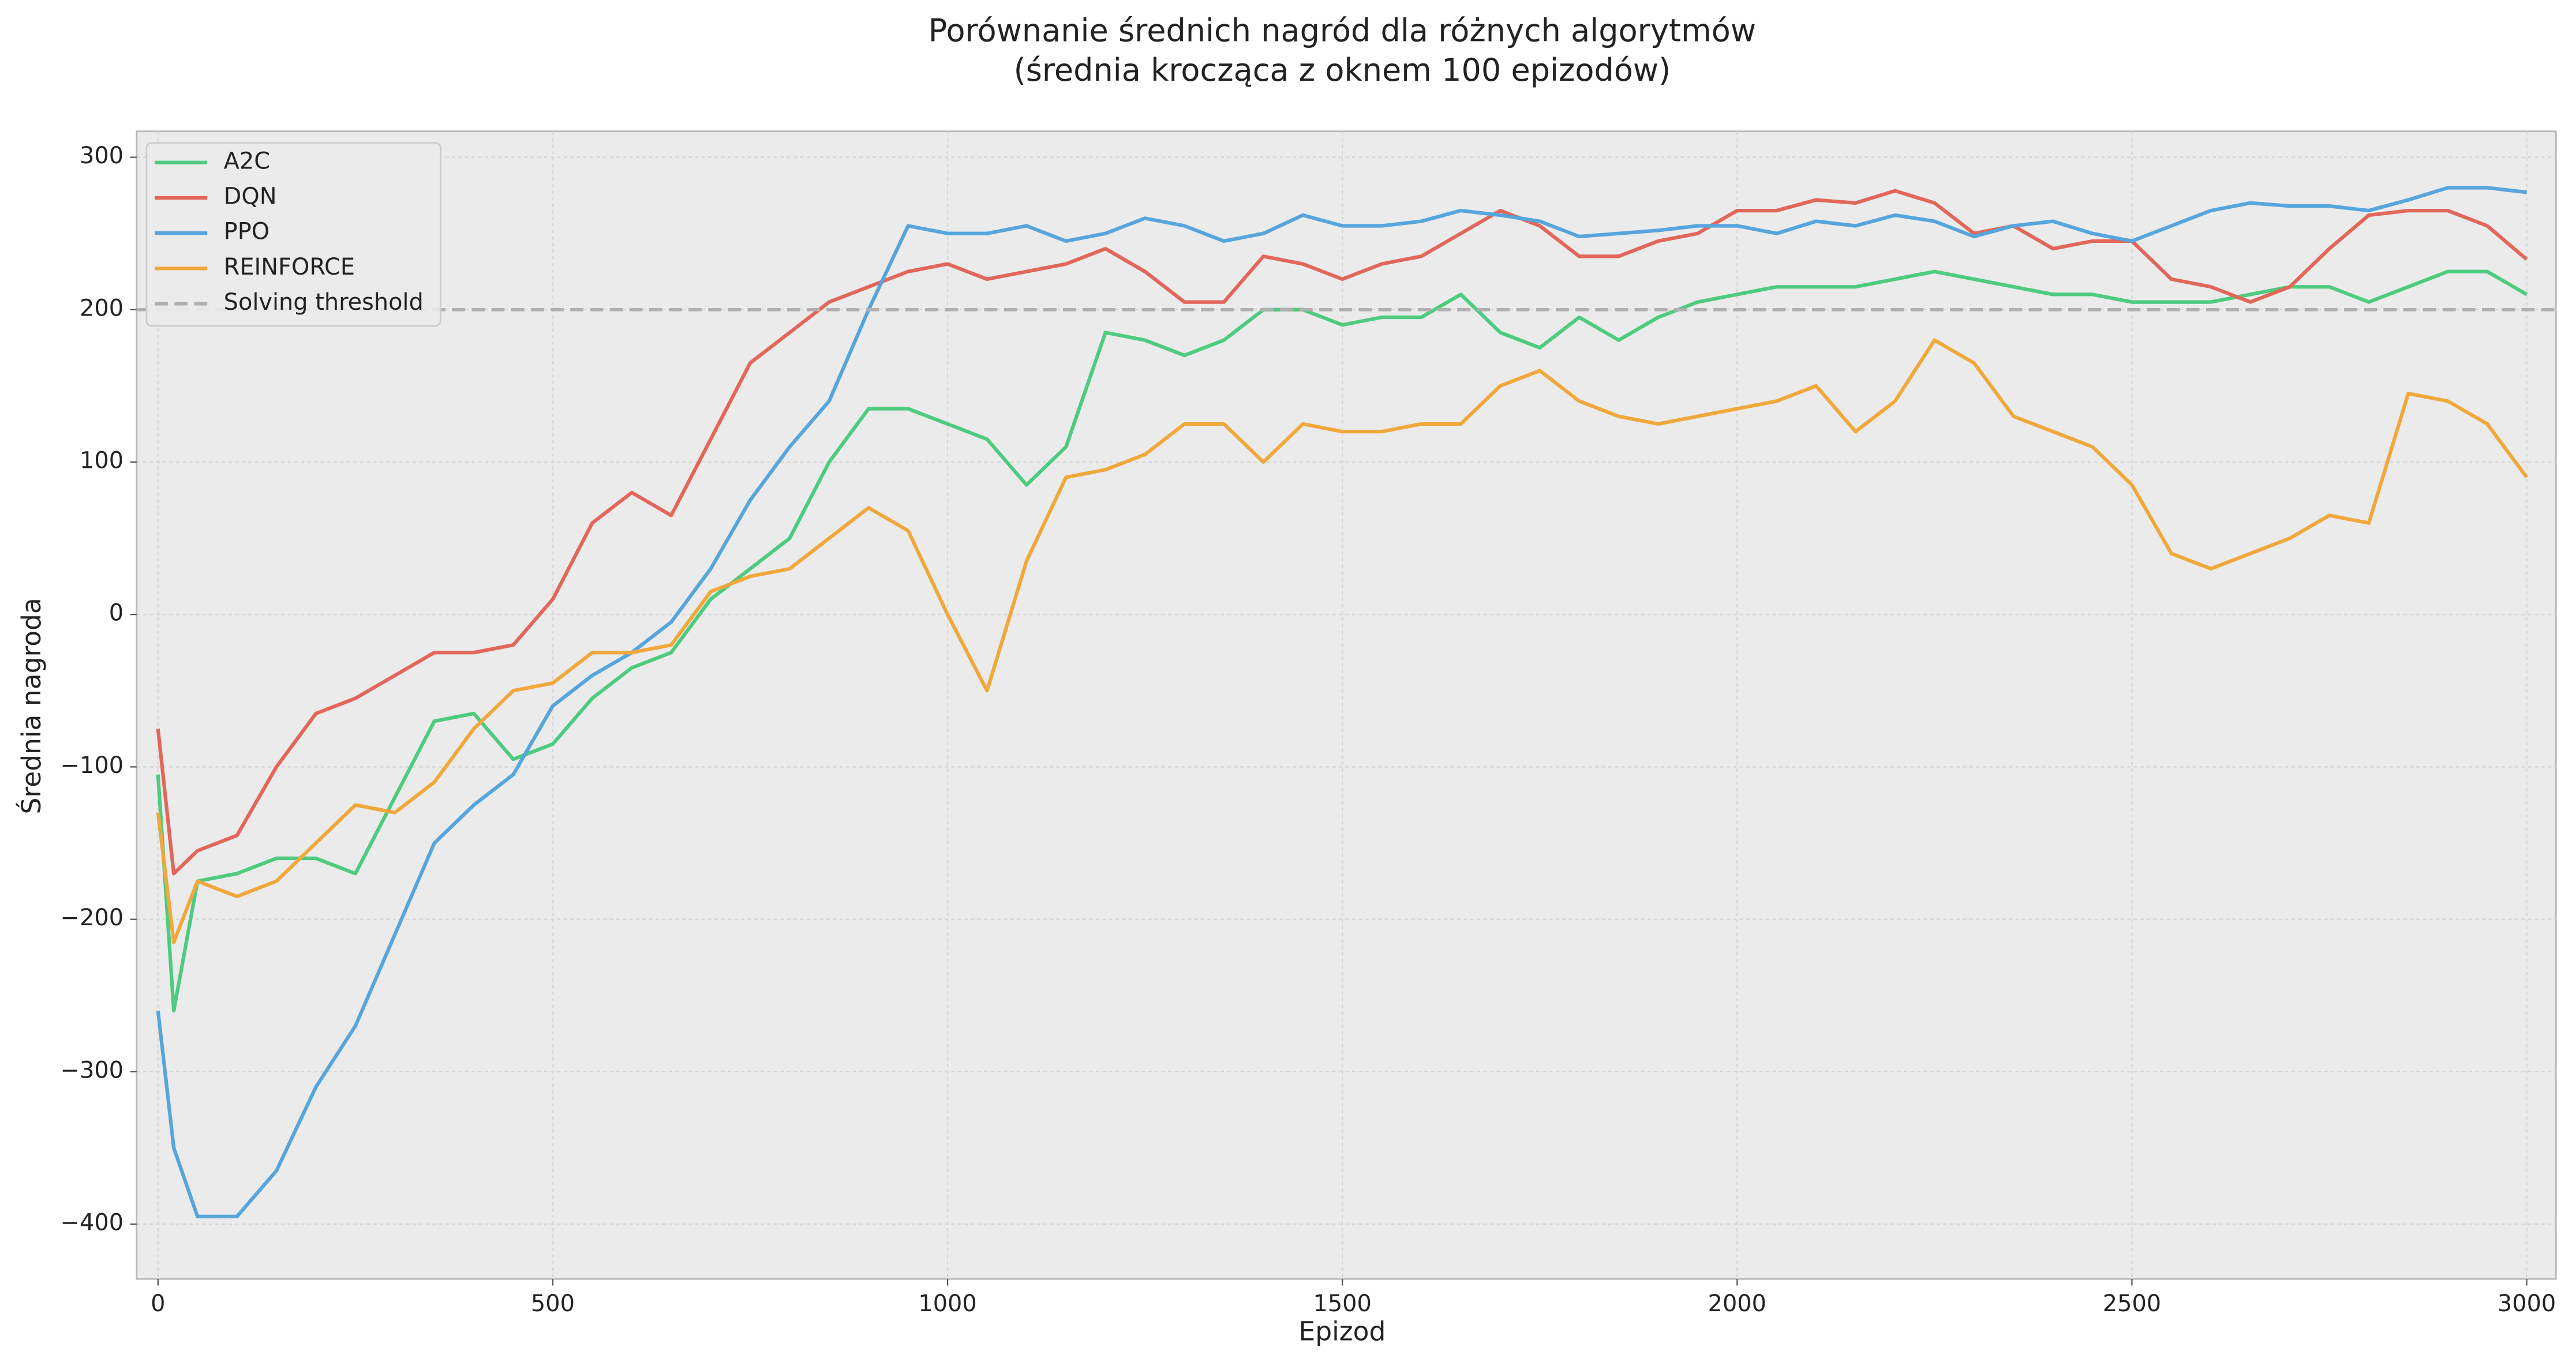 The height and width of the screenshot is (1366, 2576). I want to click on legend-label: A2C, so click(247, 161).